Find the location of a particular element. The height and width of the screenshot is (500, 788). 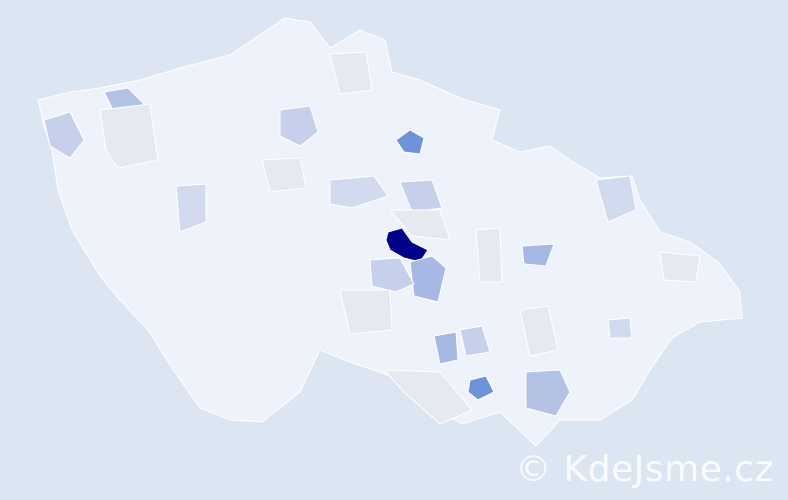

watermark: © KdeJsme.cz is located at coordinates (644, 469).